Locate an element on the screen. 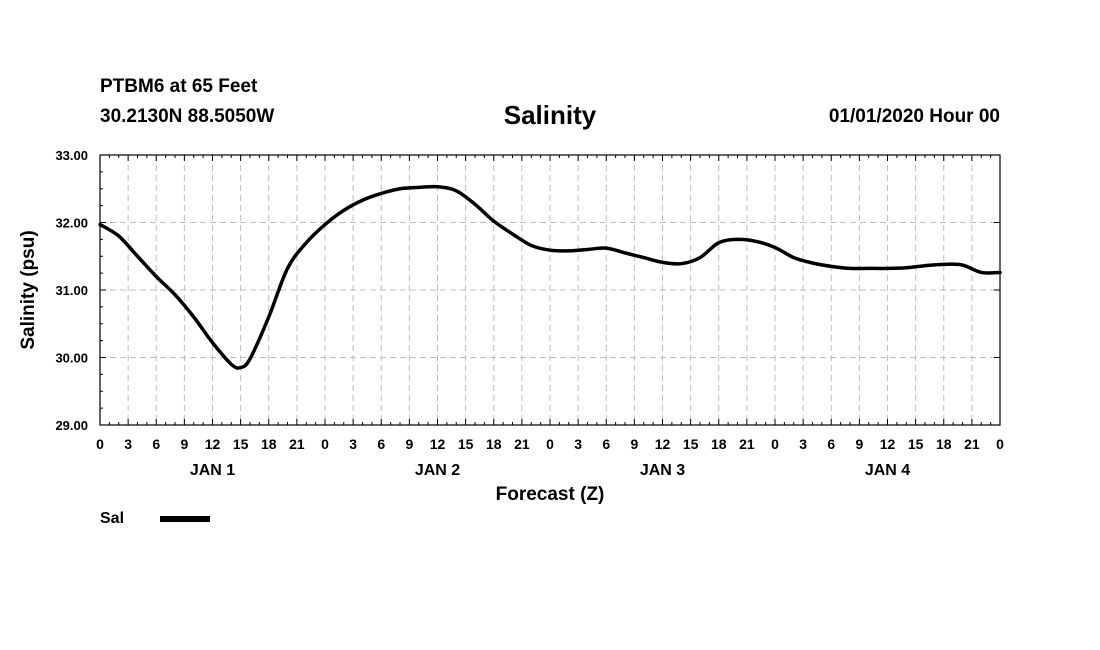 This screenshot has width=1100, height=650. legend-label: Sal is located at coordinates (112, 518).